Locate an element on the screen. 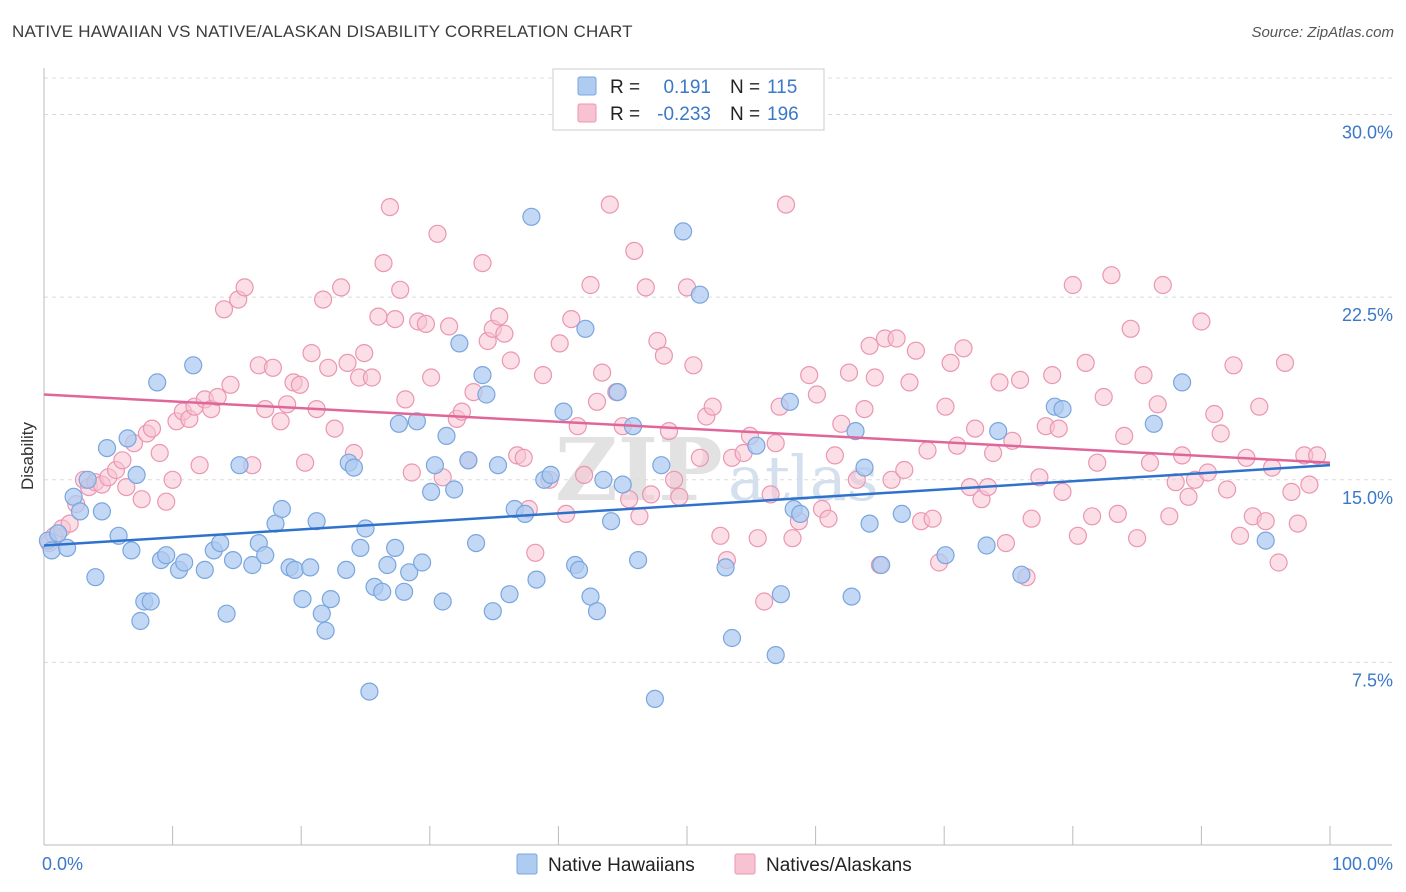 The width and height of the screenshot is (1406, 892). stats-n-value-pink: 196 is located at coordinates (783, 114).